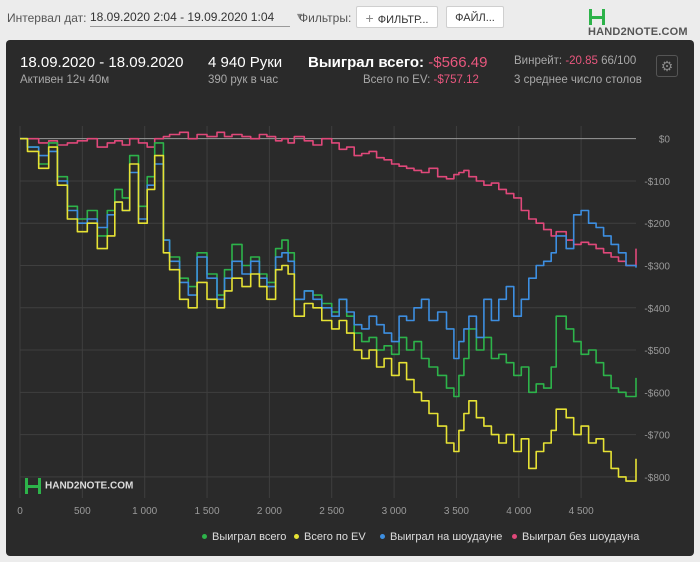 The height and width of the screenshot is (562, 700). Describe the element at coordinates (657, 393) in the screenshot. I see `y-tick-label: -$600` at that location.